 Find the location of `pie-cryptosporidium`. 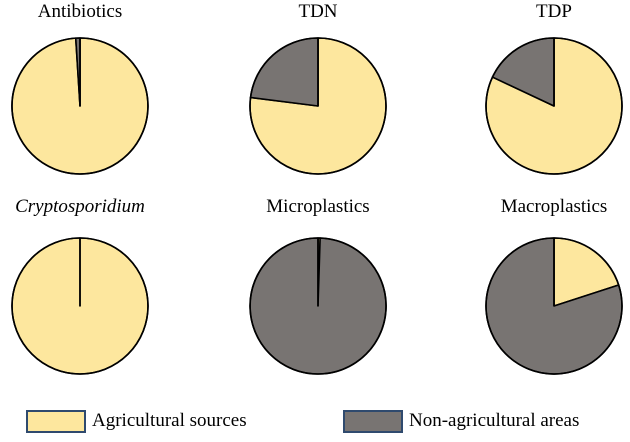

pie-cryptosporidium is located at coordinates (80, 306).